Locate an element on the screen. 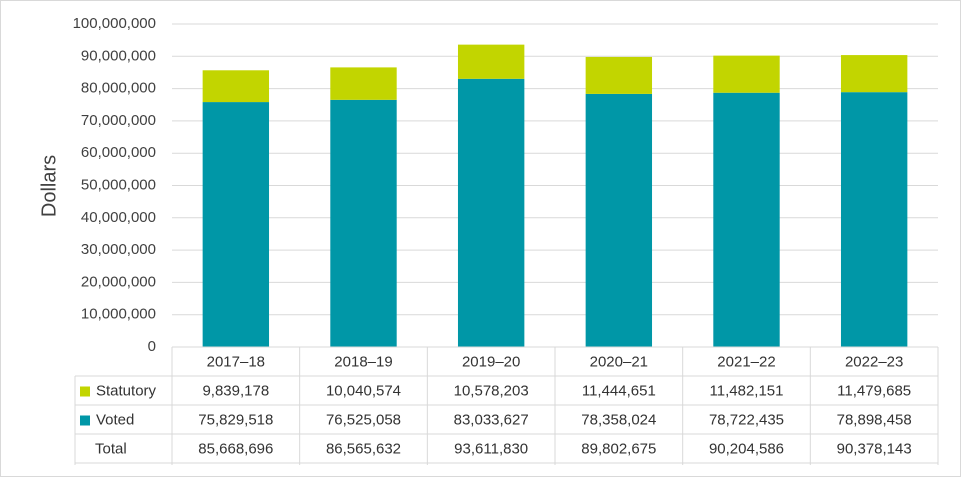 The height and width of the screenshot is (477, 961). legend-swatch-statutory is located at coordinates (85, 391).